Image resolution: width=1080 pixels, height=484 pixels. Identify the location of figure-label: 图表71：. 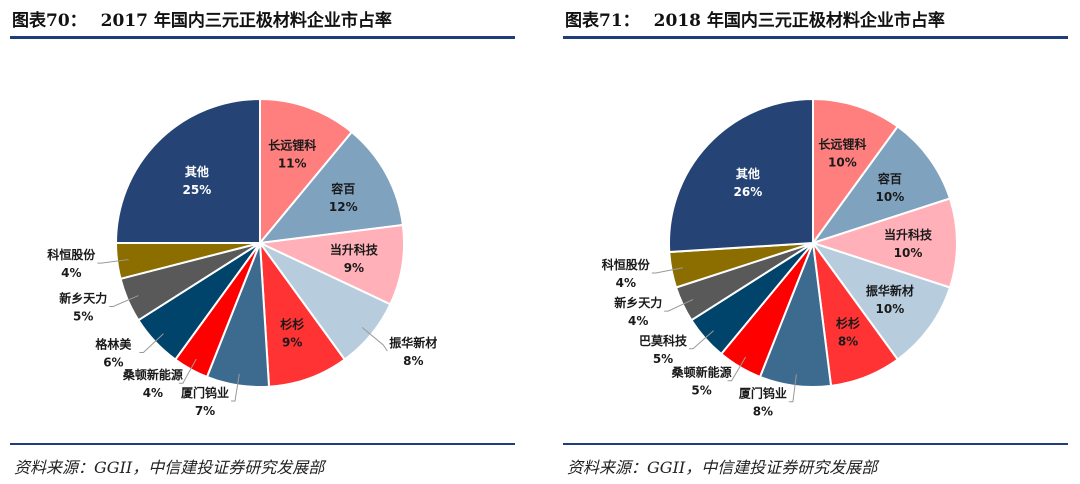
(602, 21).